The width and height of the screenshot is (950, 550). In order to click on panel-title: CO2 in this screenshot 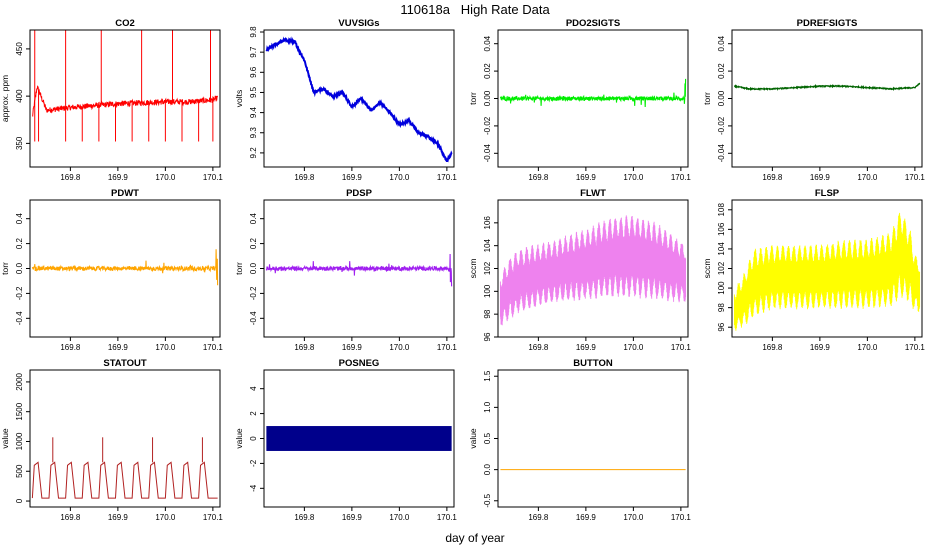, I will do `click(125, 23)`.